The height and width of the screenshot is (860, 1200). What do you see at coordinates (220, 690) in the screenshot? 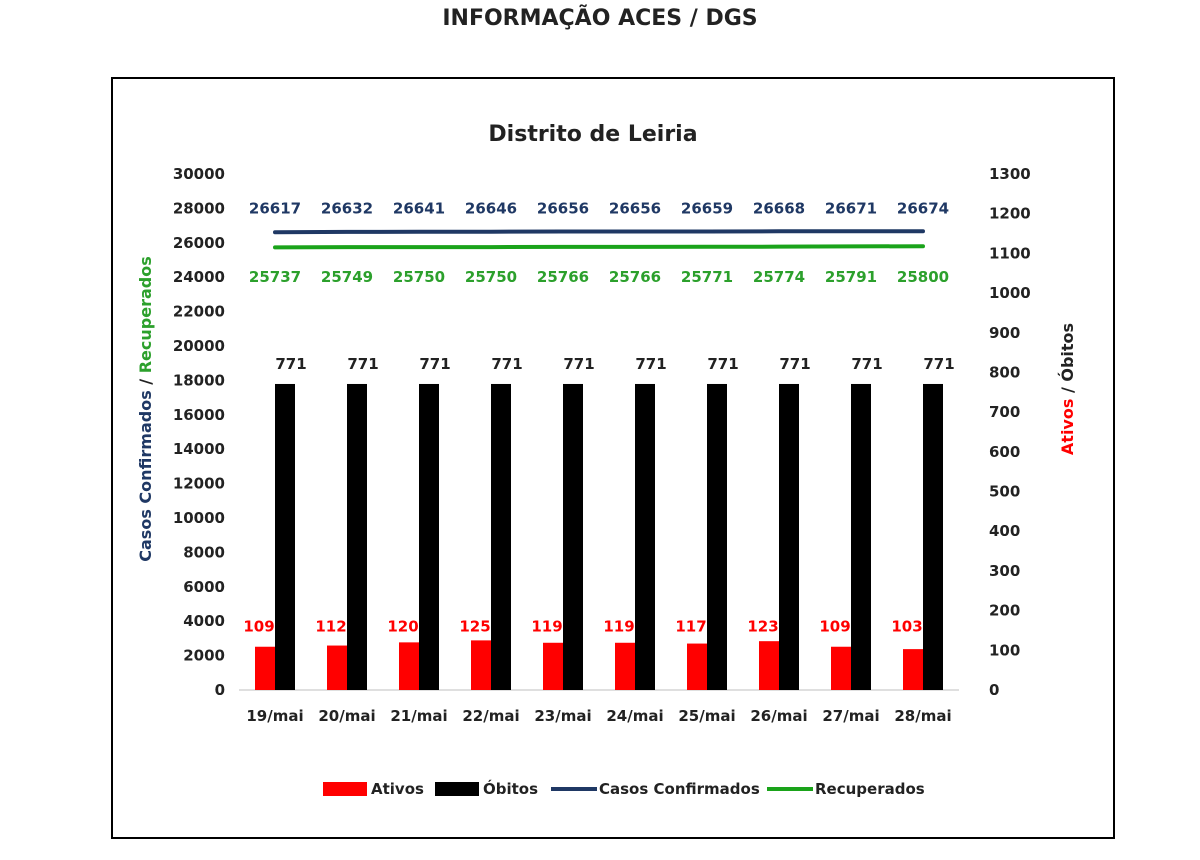
I see `left-tick-label: 0` at bounding box center [220, 690].